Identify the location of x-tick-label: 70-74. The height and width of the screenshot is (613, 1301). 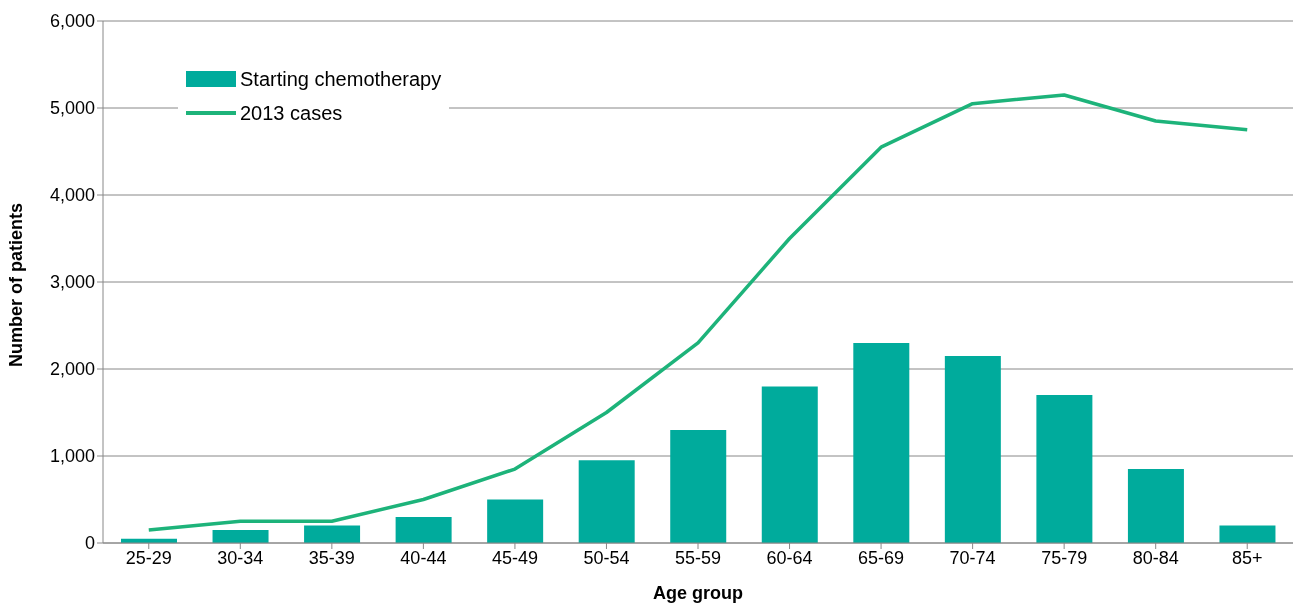
(972, 557).